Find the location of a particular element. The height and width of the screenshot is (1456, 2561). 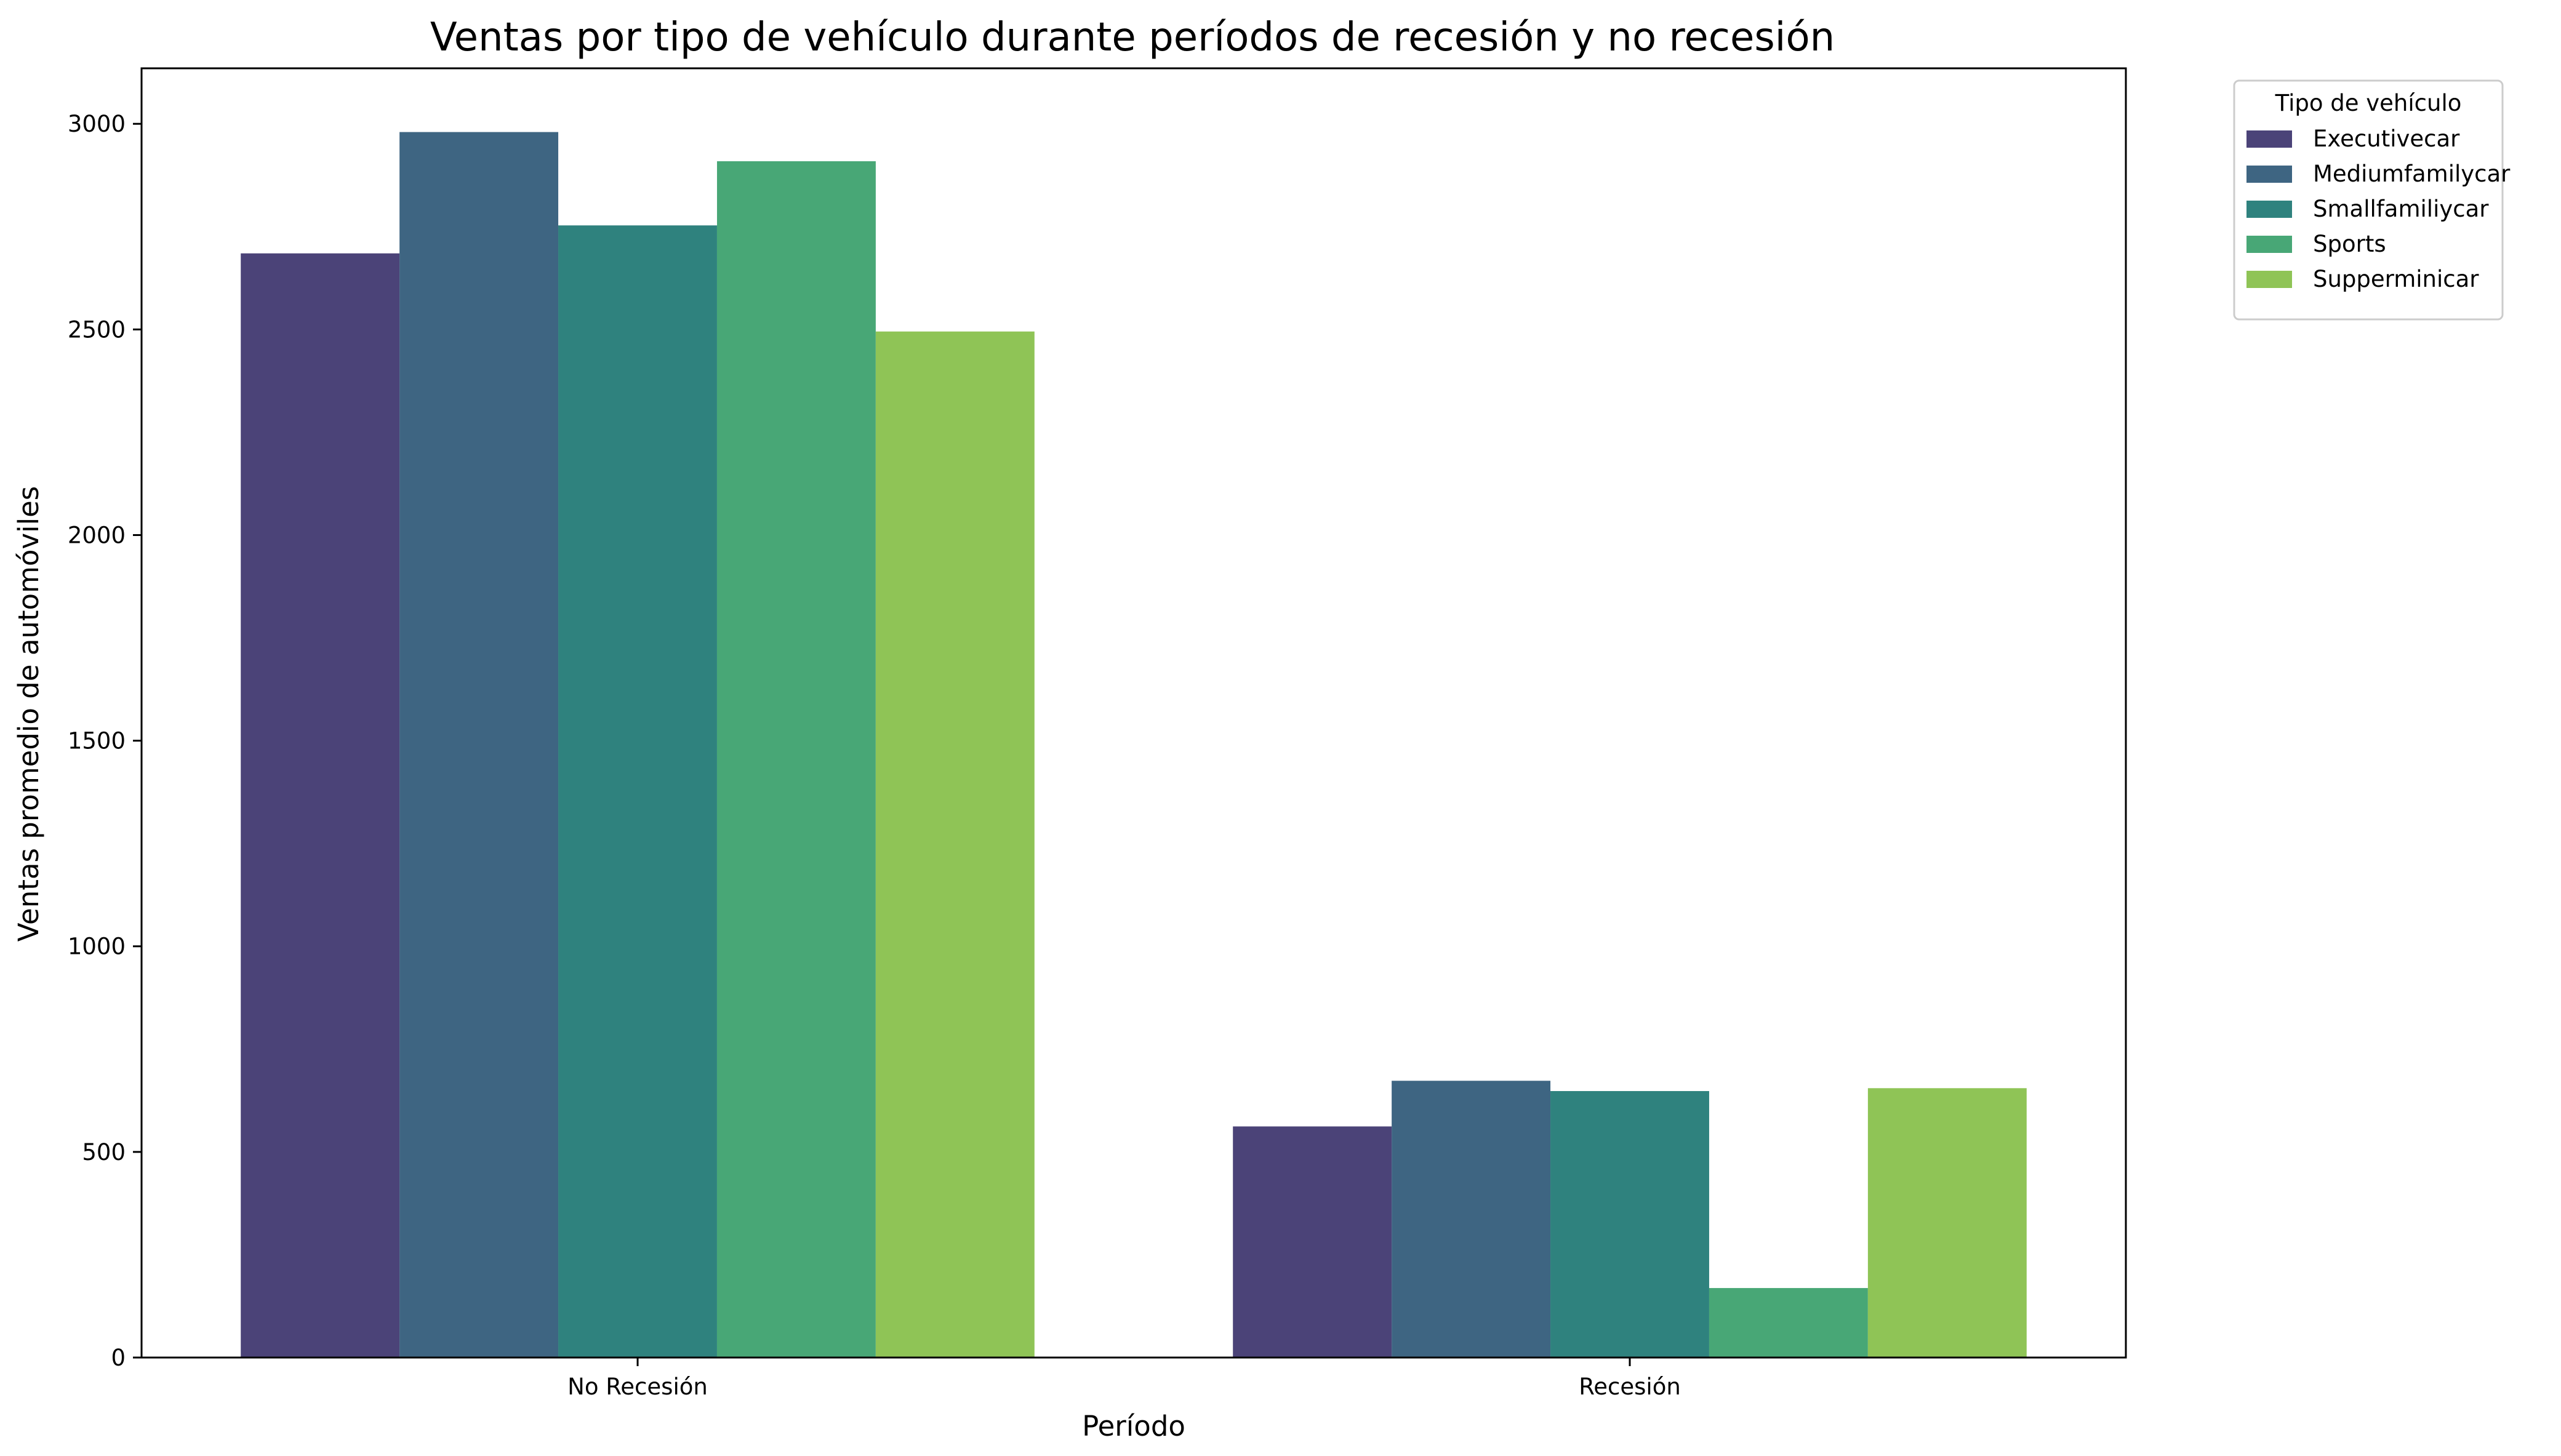

bar-supperminicar-recesion is located at coordinates (1947, 1223).